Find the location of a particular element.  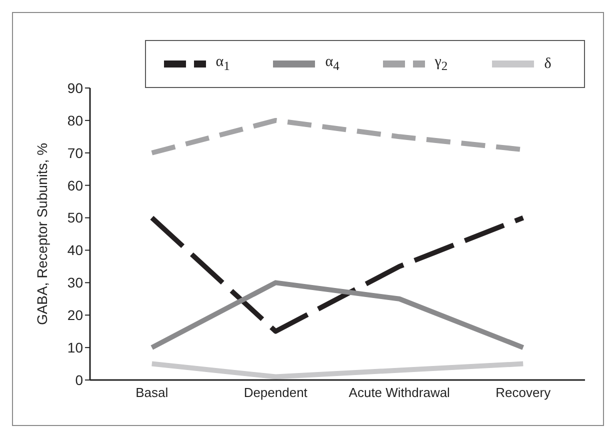

y-tick-label: 0 is located at coordinates (79, 380).